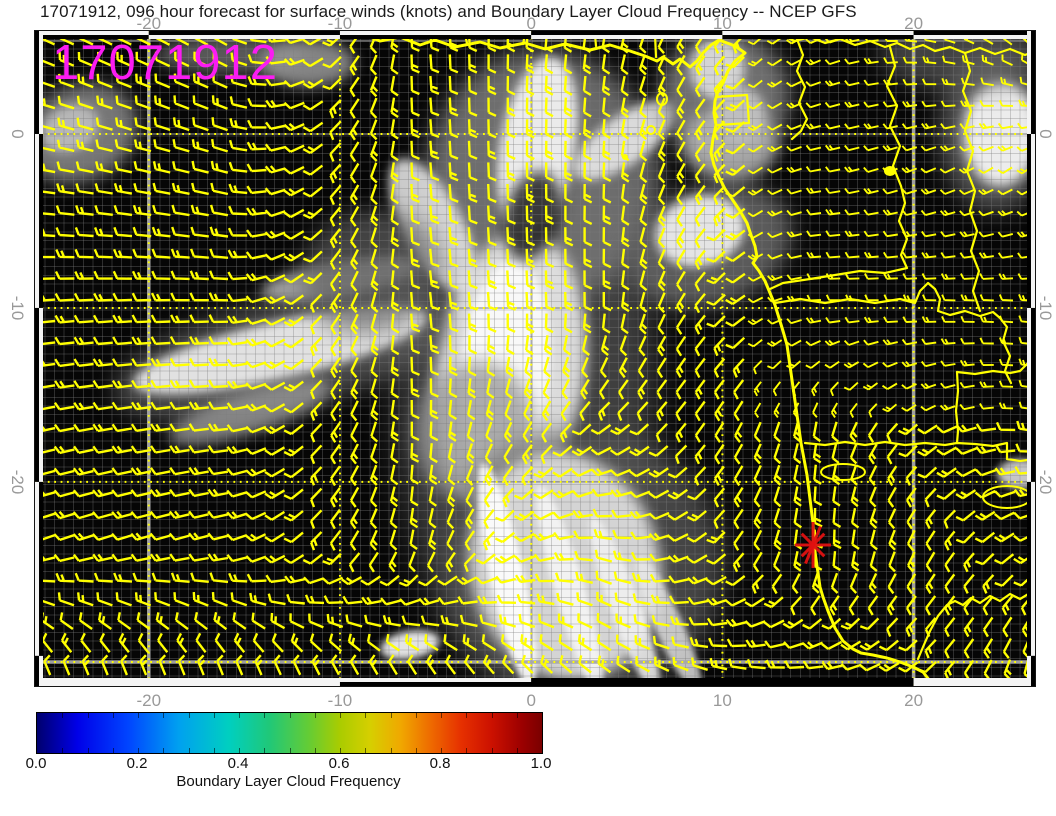 The image size is (1056, 816). Describe the element at coordinates (17, 134) in the screenshot. I see `y-axis-tick-label-left: 0` at that location.